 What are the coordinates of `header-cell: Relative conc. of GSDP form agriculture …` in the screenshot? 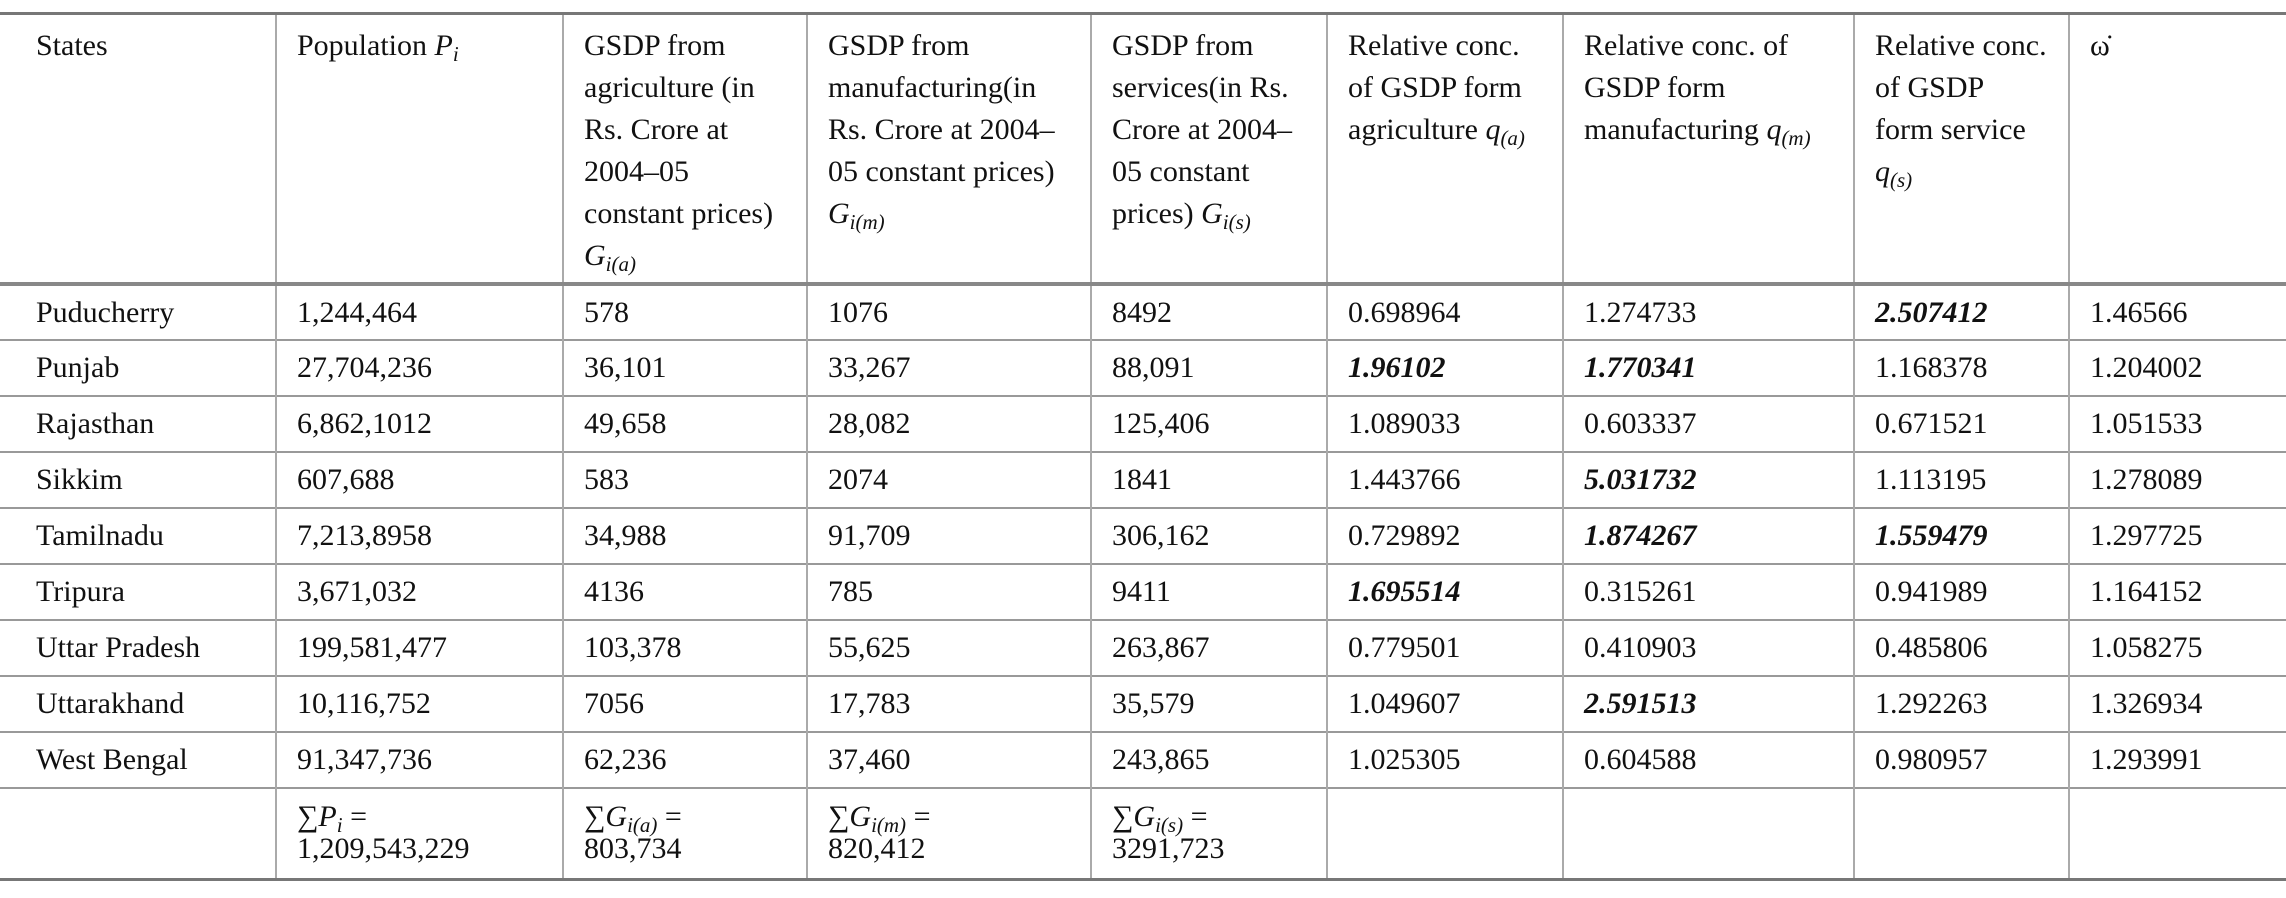 It's located at (1444, 148).